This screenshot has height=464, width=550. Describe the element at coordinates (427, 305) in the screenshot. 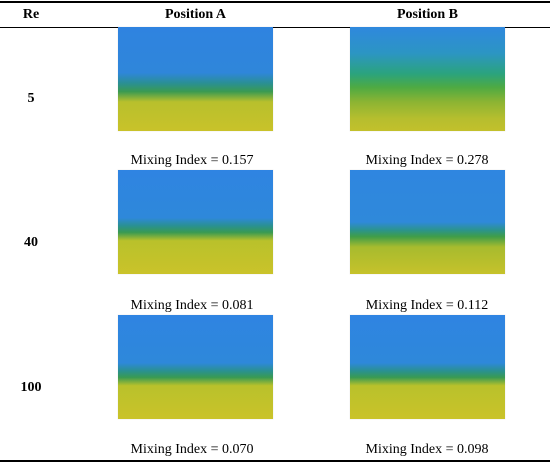

I see `mixing-index-position-b: Mixing Index = 0.112` at that location.